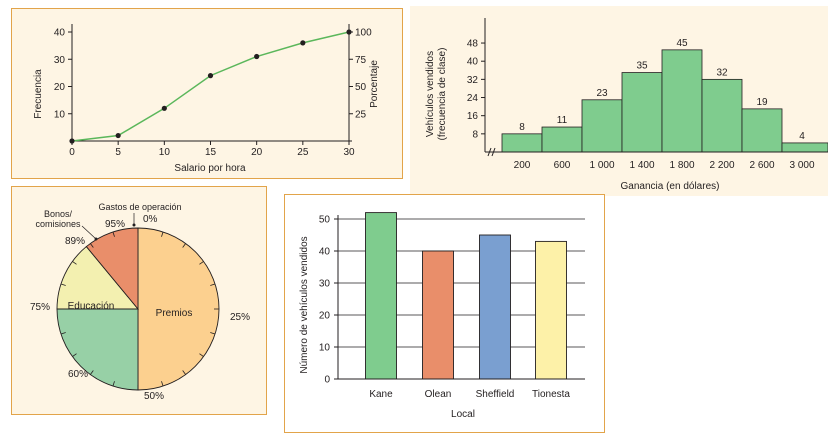  I want to click on bar-y-tick-label: 50, so click(325, 220).